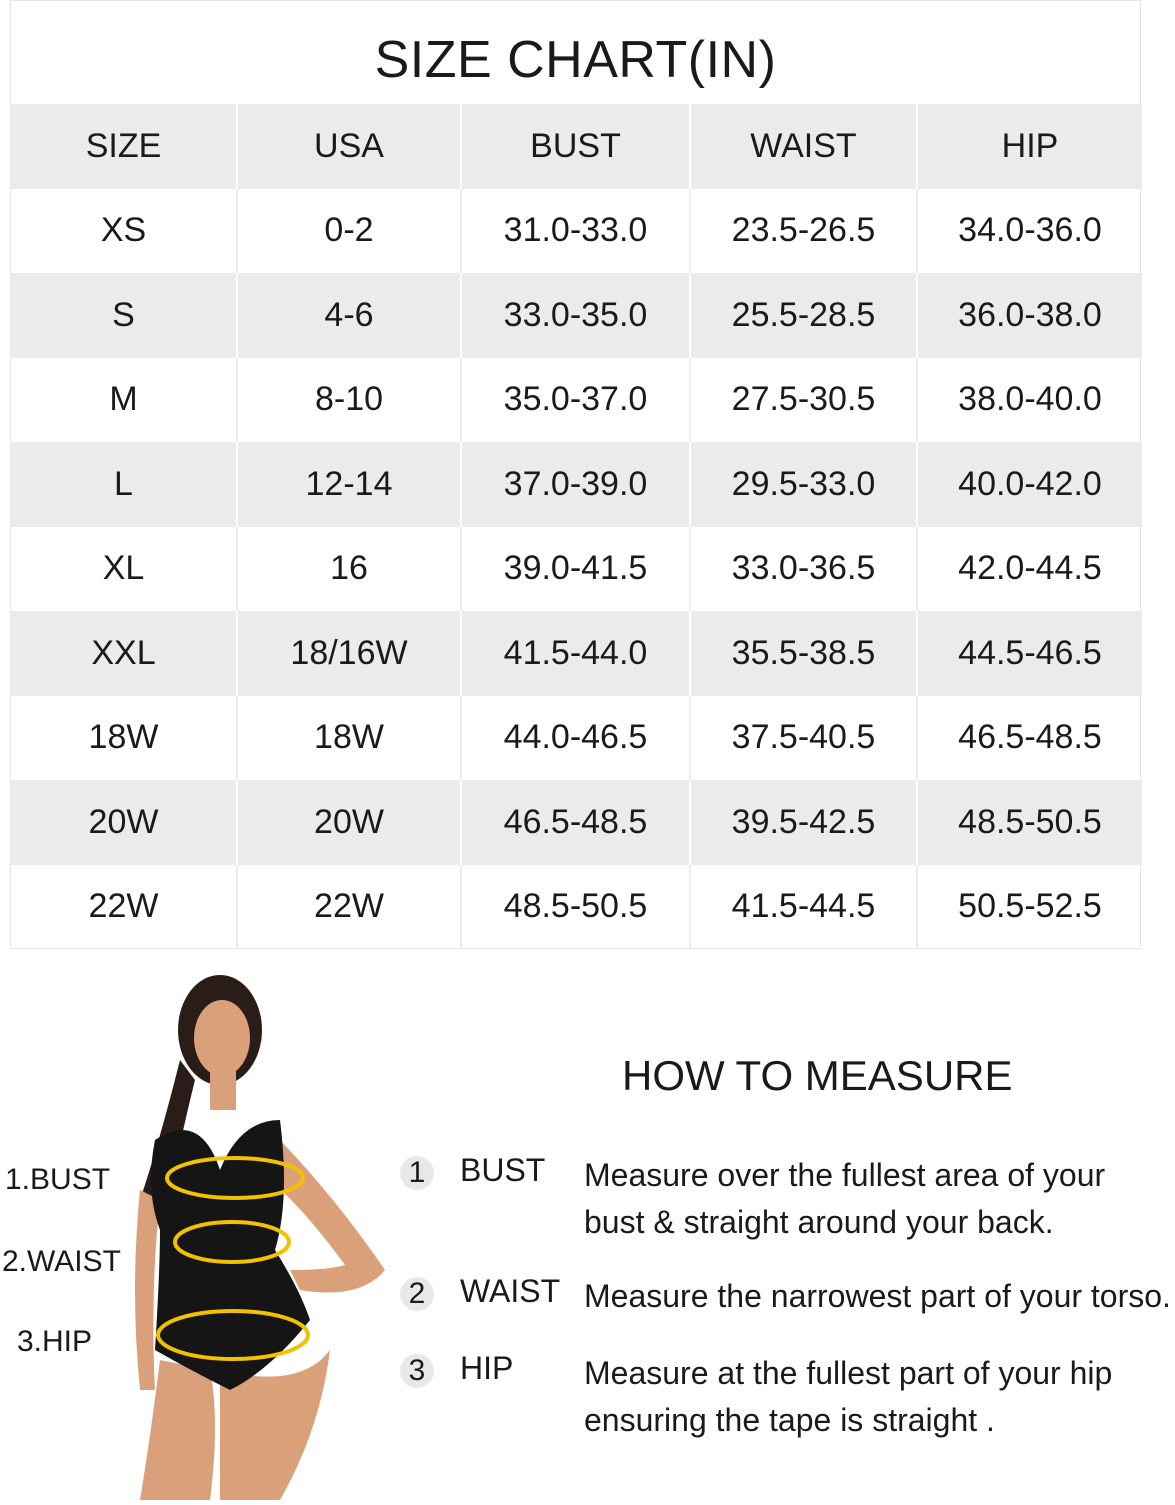 The width and height of the screenshot is (1175, 1505). What do you see at coordinates (348, 146) in the screenshot?
I see `column-header: USA` at bounding box center [348, 146].